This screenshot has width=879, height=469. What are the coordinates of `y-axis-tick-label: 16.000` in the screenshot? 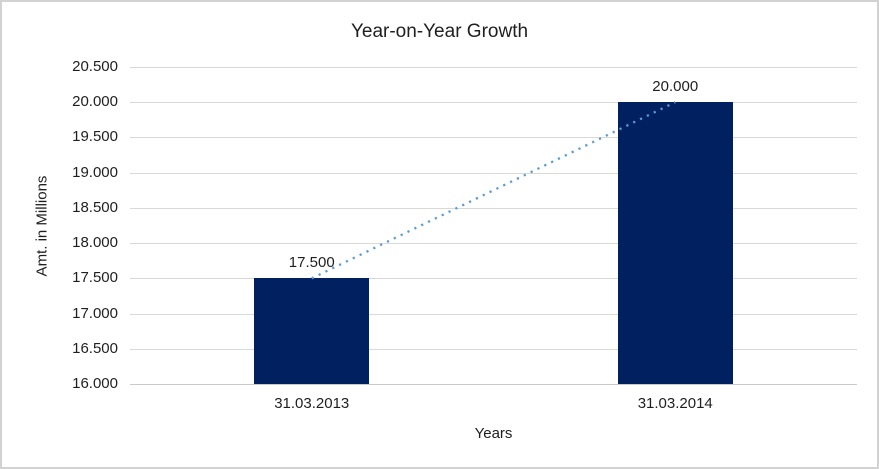 It's located at (95, 383).